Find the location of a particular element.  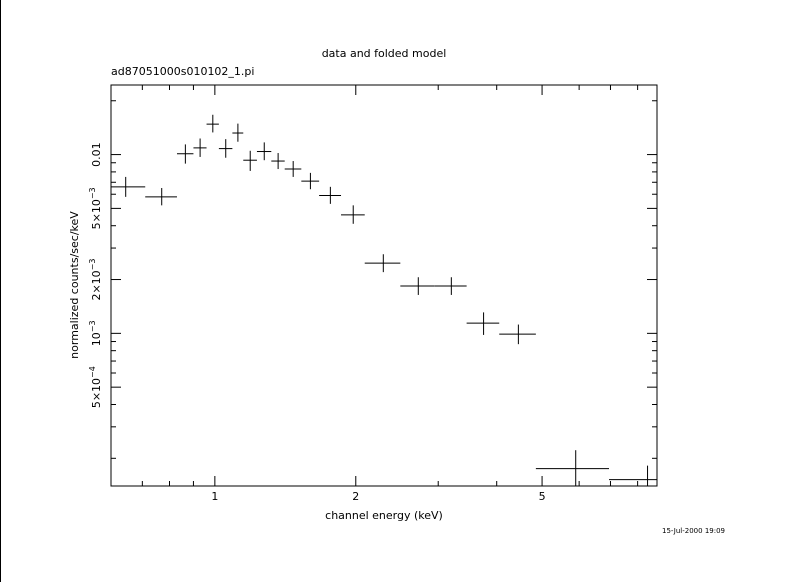

x-axis-label: channel energy (keV) is located at coordinates (384, 515).